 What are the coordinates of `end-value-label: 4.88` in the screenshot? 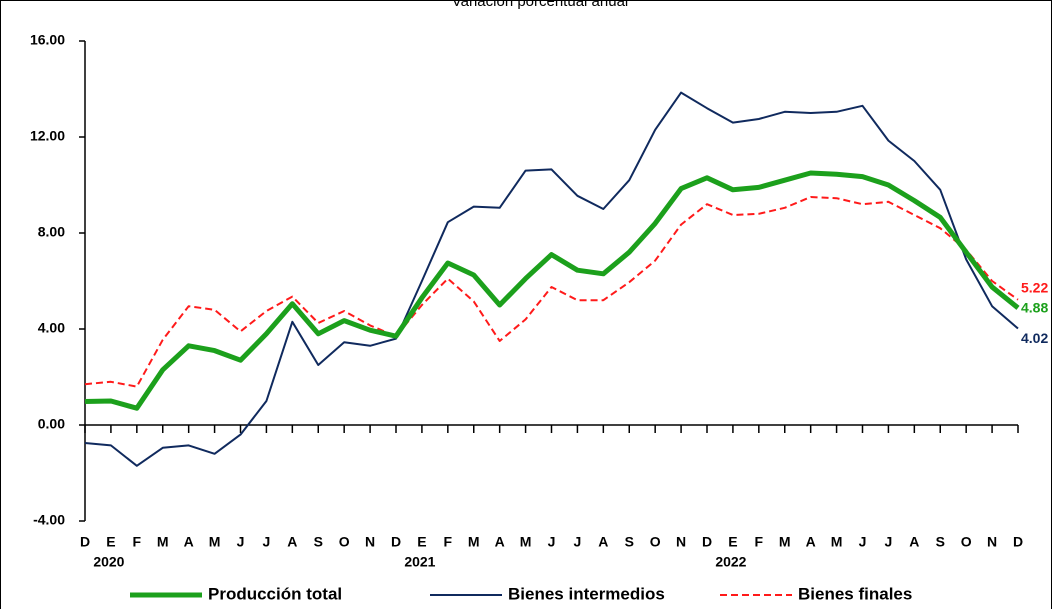 It's located at (1034, 308).